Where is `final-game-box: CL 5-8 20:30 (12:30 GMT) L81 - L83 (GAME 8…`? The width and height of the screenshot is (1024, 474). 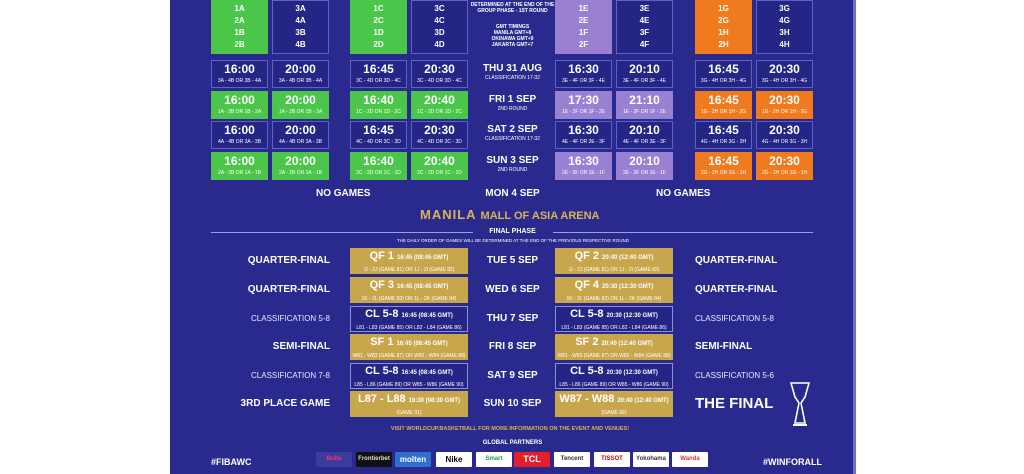
final-game-box: CL 5-8 20:30 (12:30 GMT) L81 - L83 (GAME 8… is located at coordinates (614, 319).